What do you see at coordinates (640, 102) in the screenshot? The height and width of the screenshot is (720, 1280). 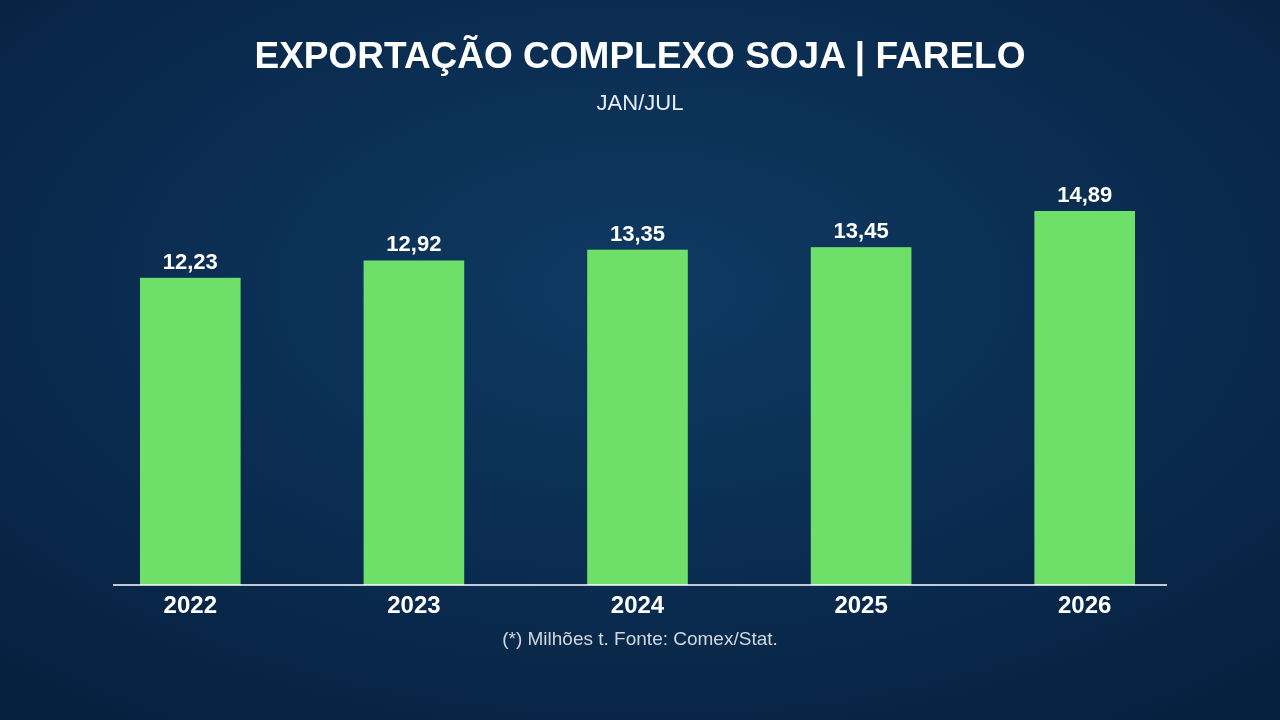 I see `chart-subtitle: JAN/JUL` at bounding box center [640, 102].